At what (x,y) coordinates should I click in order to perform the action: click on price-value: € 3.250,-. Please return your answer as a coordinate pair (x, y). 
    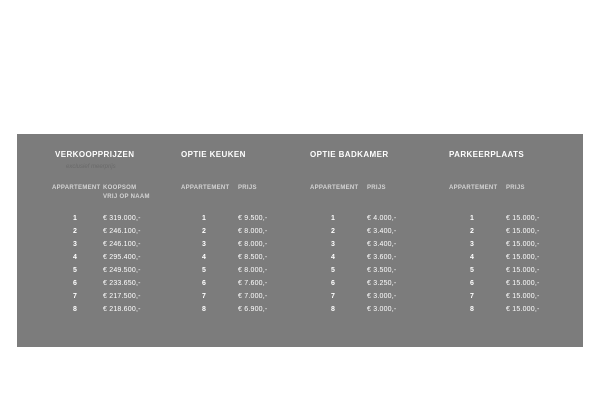
    Looking at the image, I should click on (382, 283).